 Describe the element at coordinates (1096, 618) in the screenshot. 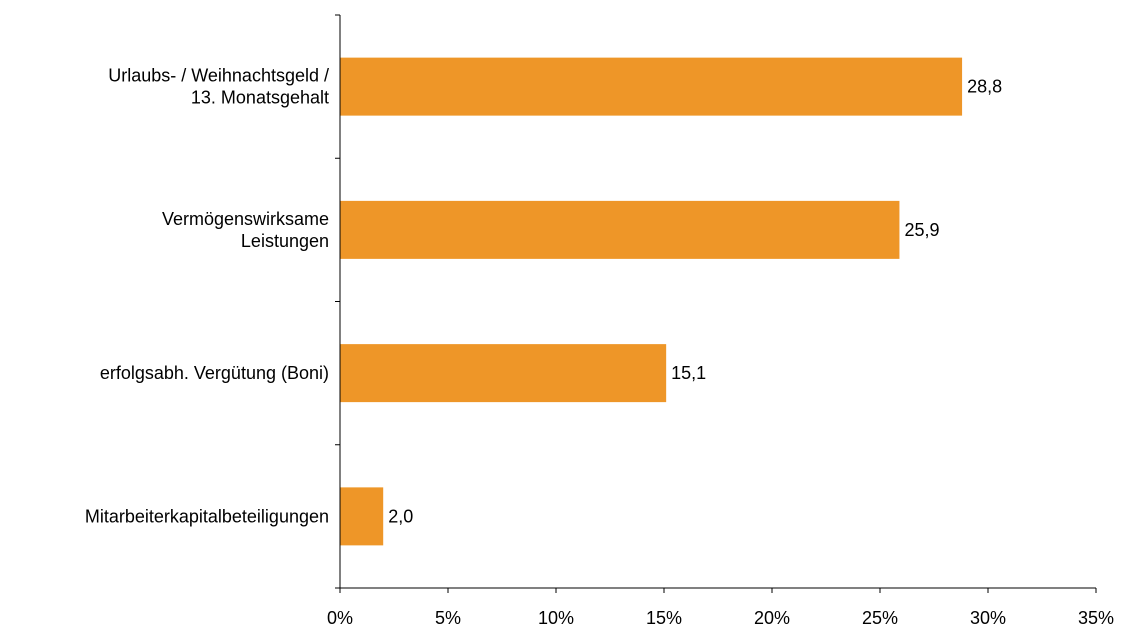

I see `x-tick-label: 35%` at that location.